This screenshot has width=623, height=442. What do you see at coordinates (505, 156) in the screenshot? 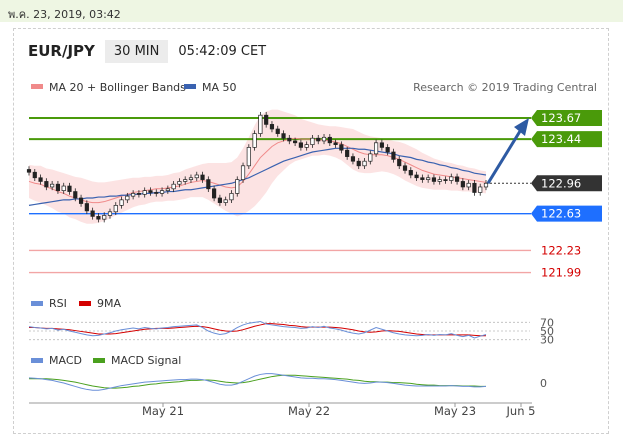
I see `projection-arrow-shaft` at bounding box center [505, 156].